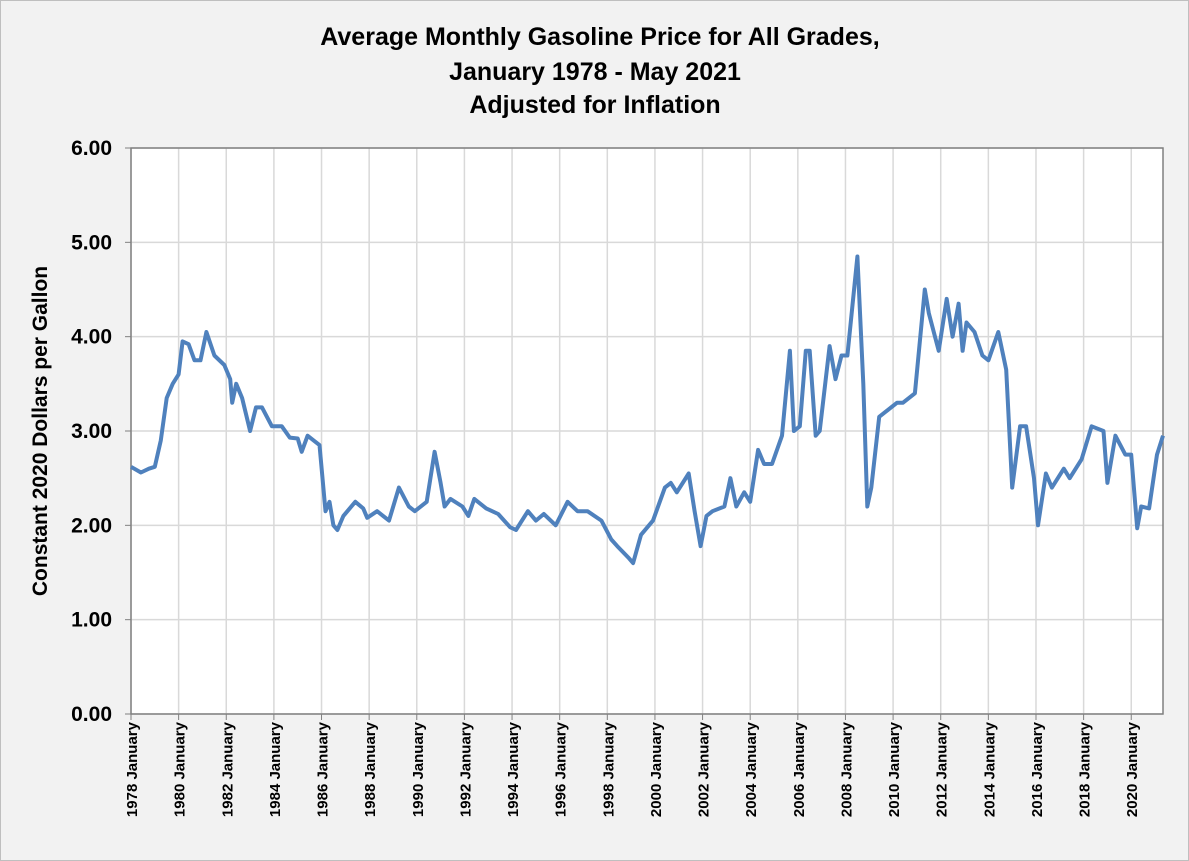 This screenshot has width=1189, height=861. Describe the element at coordinates (989, 769) in the screenshot. I see `x-tick-label: 2014 January` at that location.